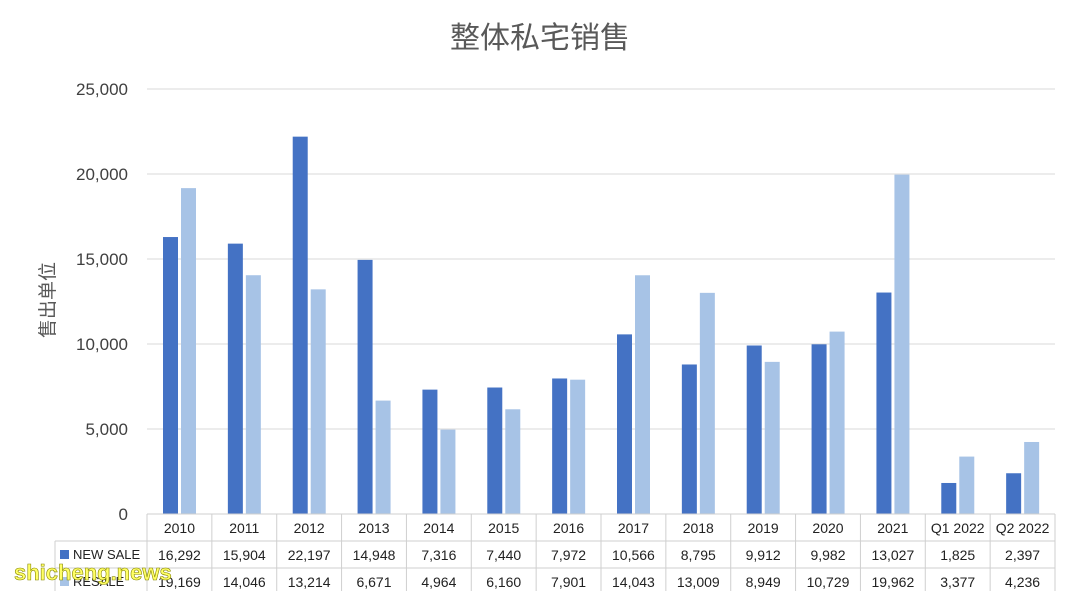 The image size is (1080, 591). I want to click on category-label: 2017, so click(633, 528).